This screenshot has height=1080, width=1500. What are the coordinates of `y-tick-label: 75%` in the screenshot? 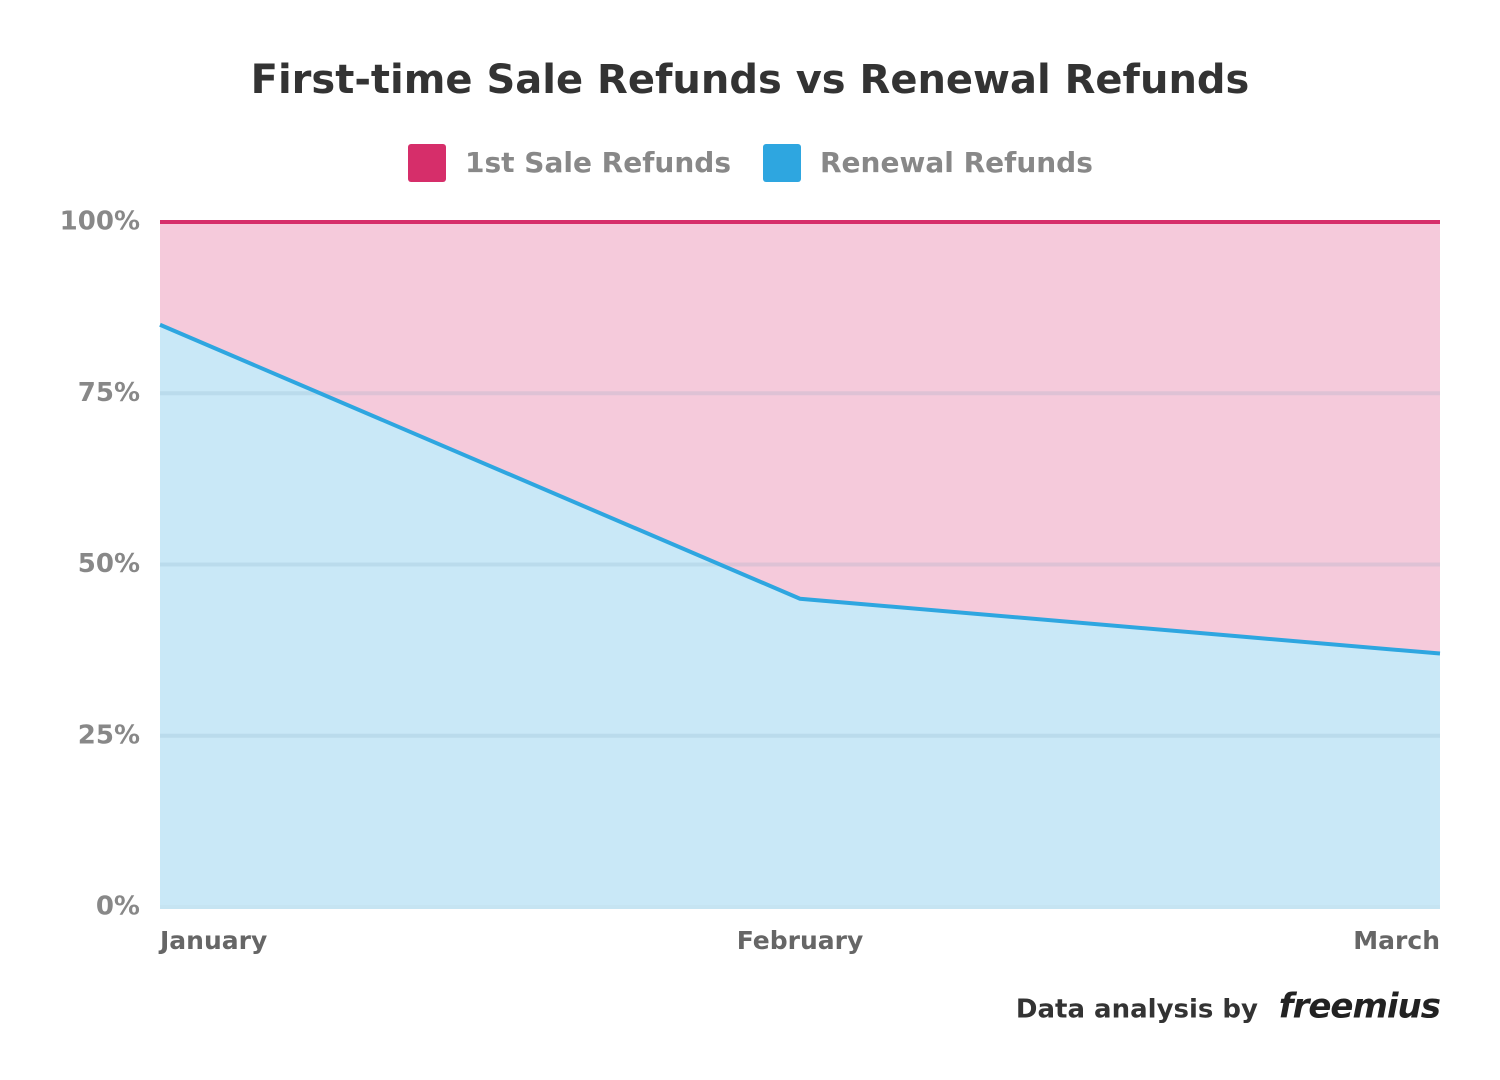 It's located at (109, 393).